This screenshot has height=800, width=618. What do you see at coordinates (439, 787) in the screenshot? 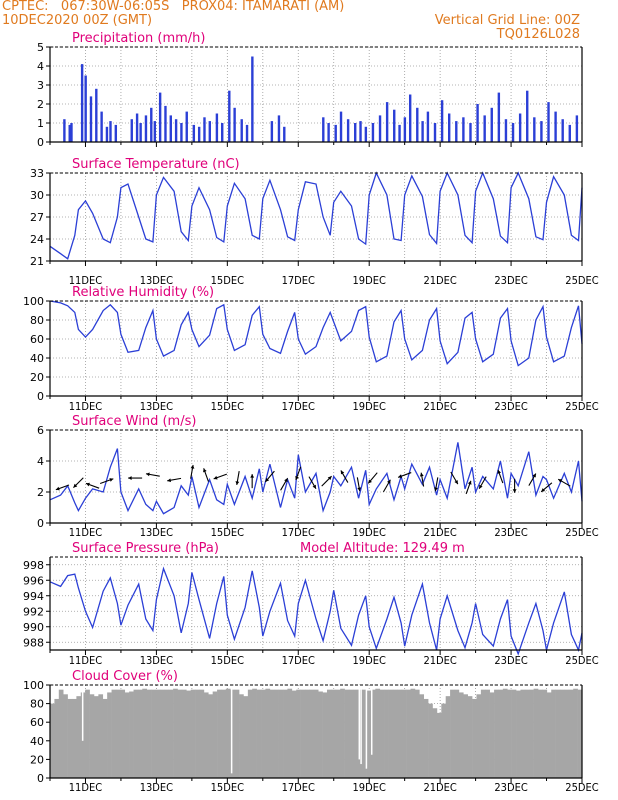
I see `cloud-xtick-label: 21DEC` at bounding box center [439, 787].